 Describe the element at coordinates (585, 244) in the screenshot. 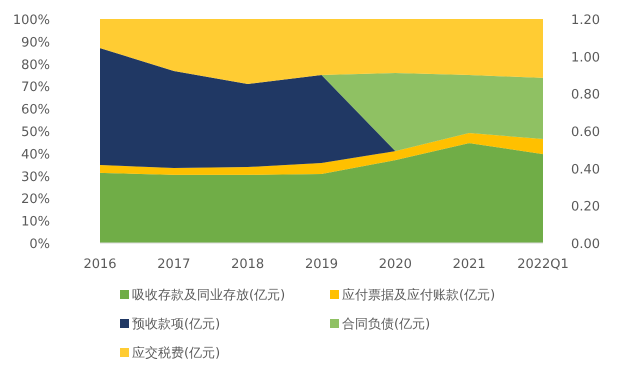

I see `y2-tick-label: 0.00` at that location.